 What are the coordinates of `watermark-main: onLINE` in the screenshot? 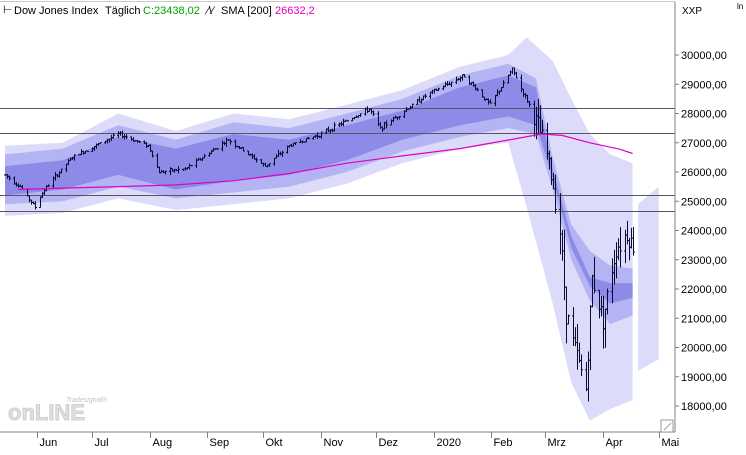 It's located at (46, 412).